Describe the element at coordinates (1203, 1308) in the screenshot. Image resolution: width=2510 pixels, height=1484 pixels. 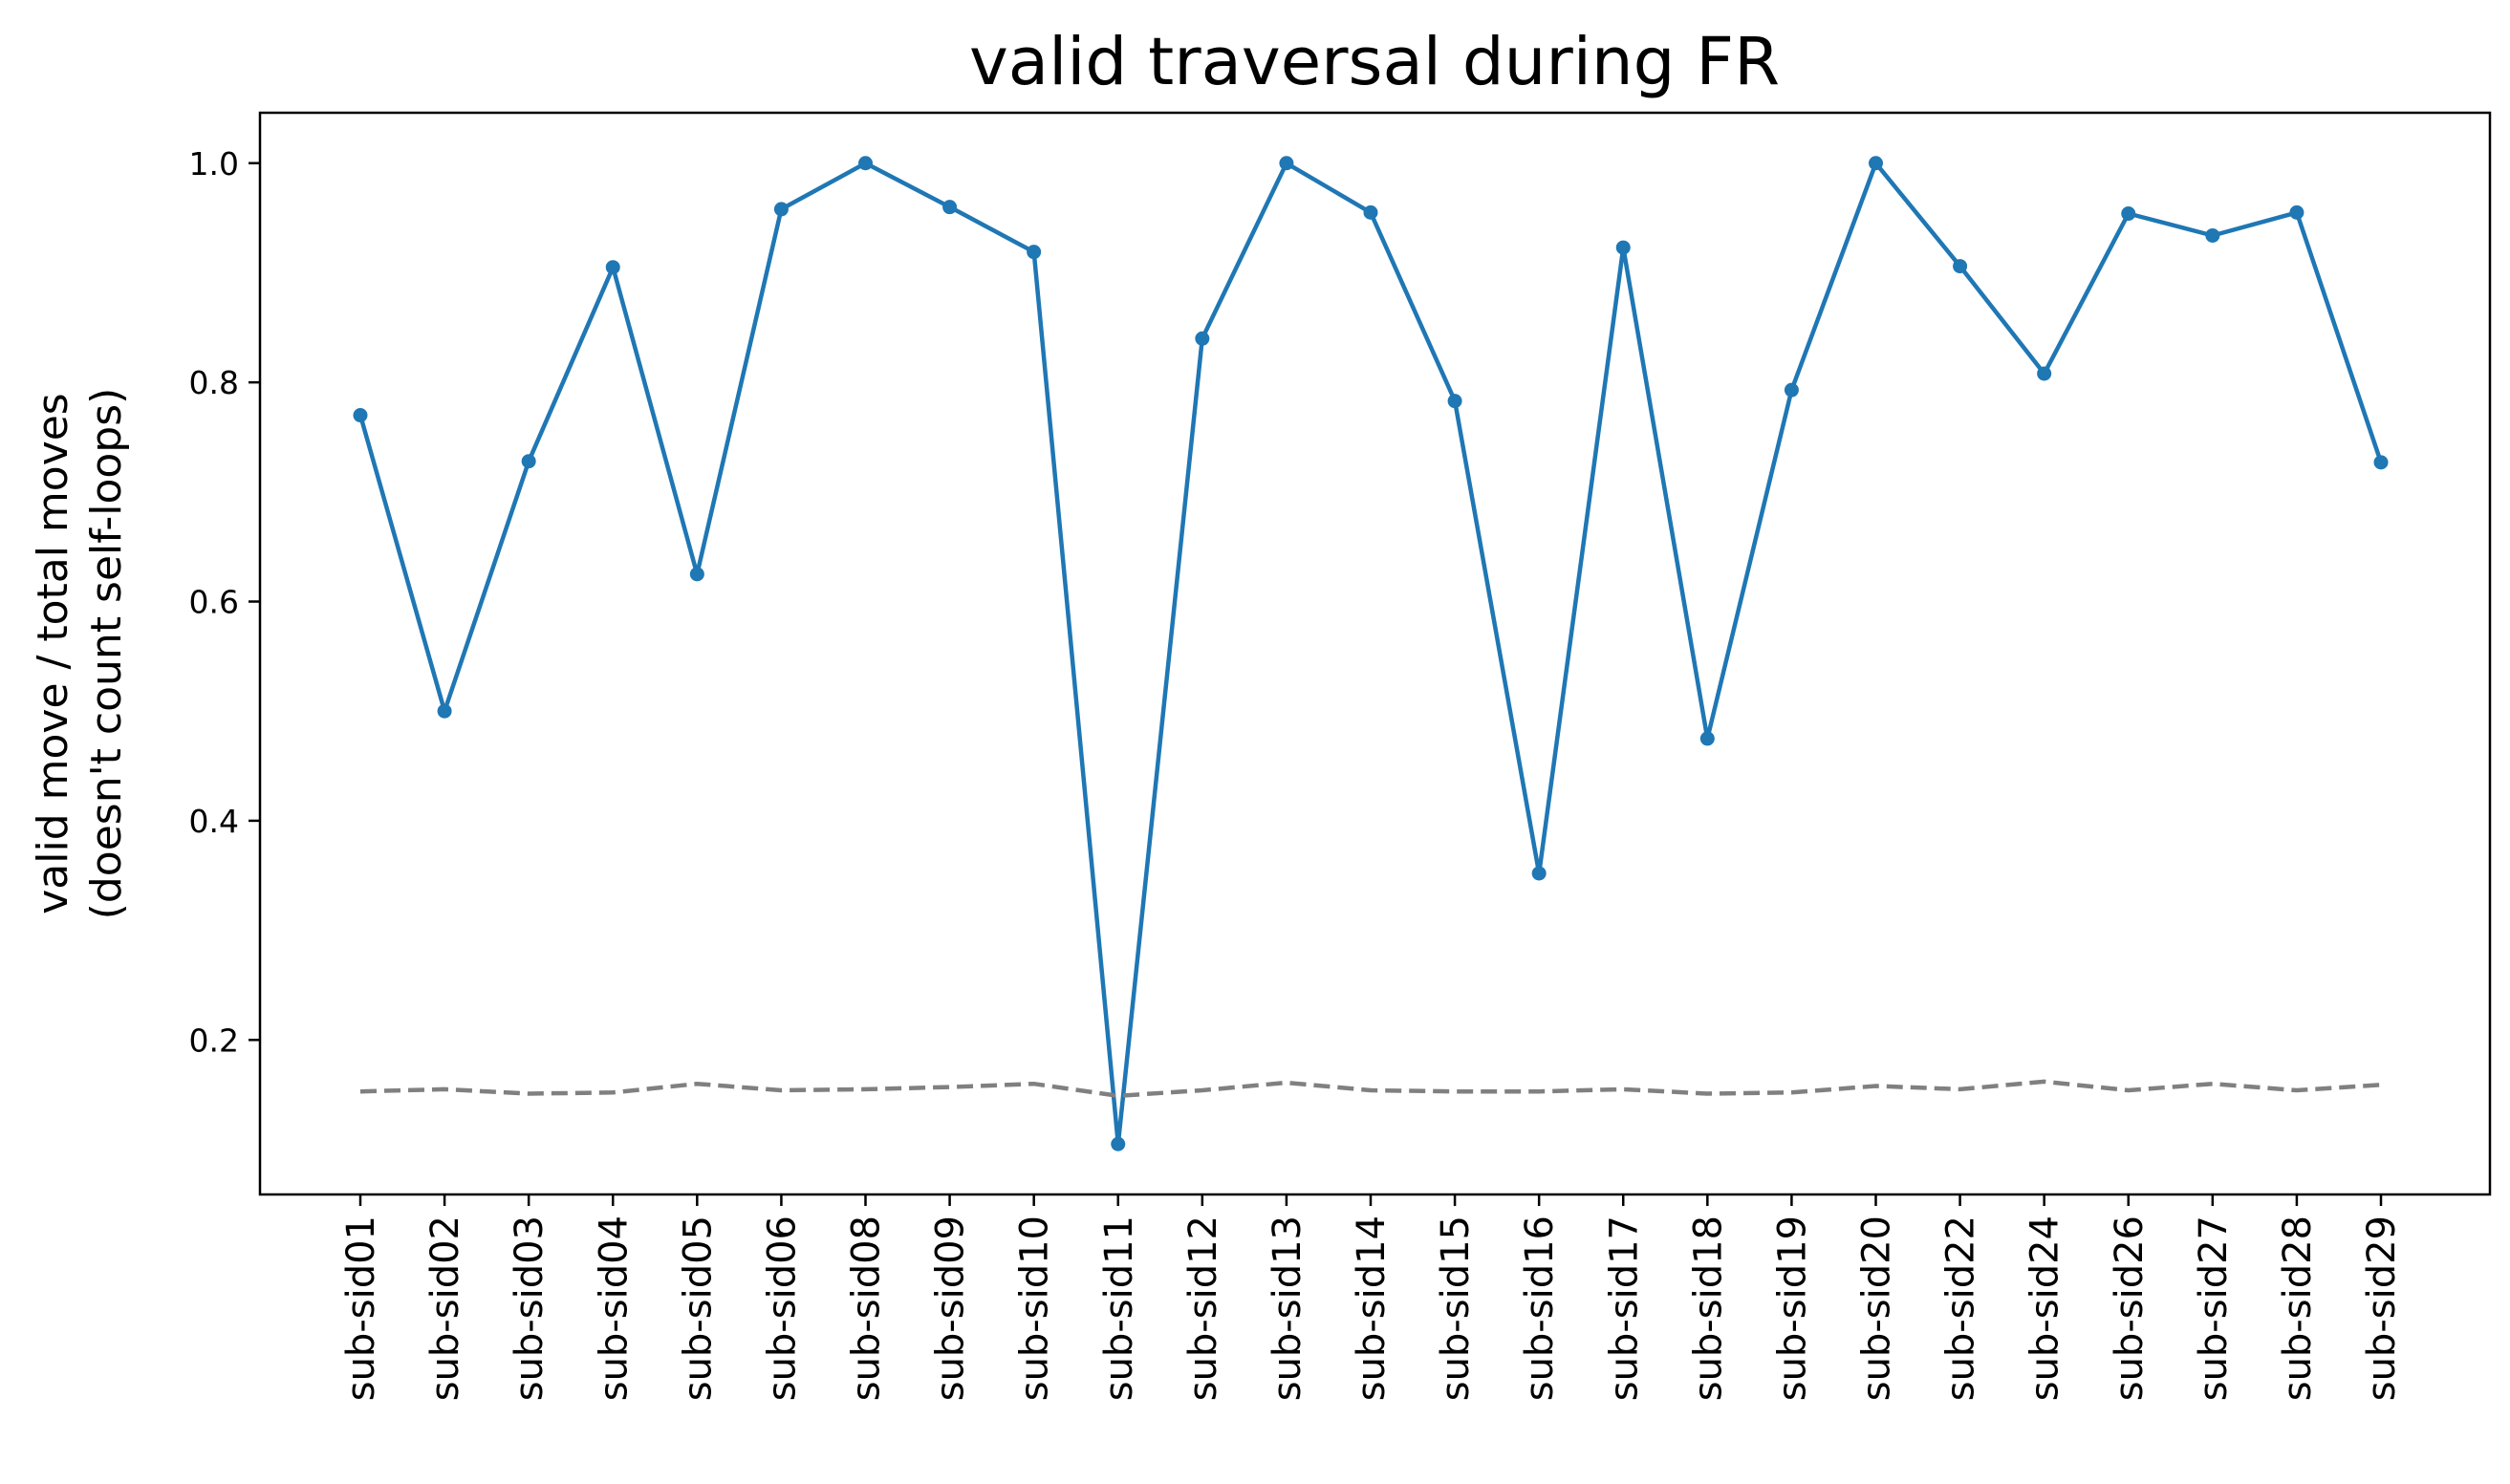
I see `x-tick-label: sub-sid12` at that location.